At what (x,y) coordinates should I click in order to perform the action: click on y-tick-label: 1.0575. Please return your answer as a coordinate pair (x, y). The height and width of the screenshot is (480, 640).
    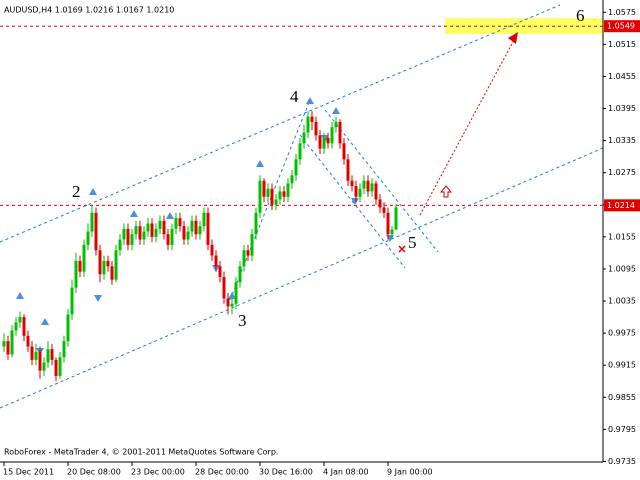
    Looking at the image, I should click on (622, 12).